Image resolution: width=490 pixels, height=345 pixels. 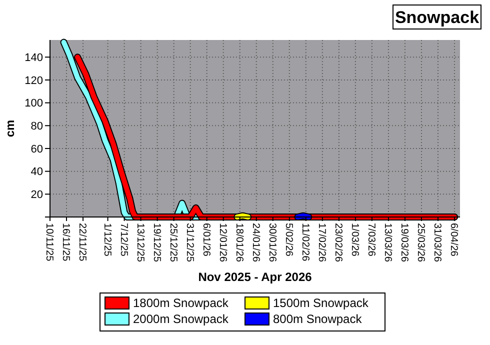 I want to click on y-tick-label: 80, so click(x=36, y=126).